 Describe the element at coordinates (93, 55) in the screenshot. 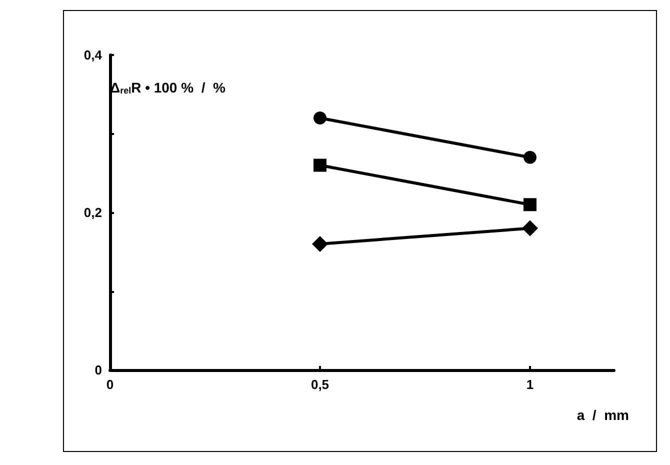

I see `y-tick-label: 0,4` at that location.